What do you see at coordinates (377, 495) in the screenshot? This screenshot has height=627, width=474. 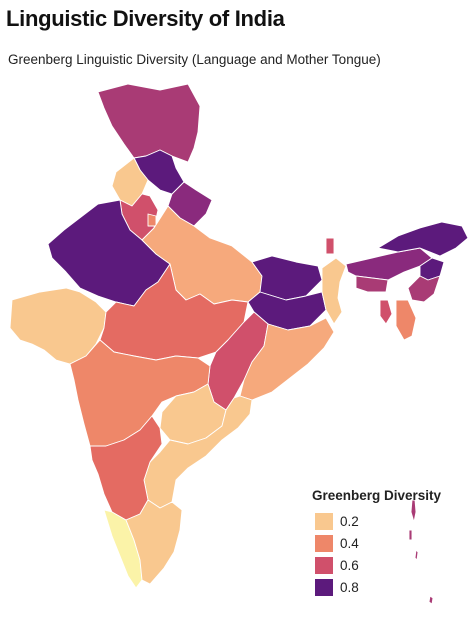 I see `legend-title: Greenberg Diversity` at bounding box center [377, 495].